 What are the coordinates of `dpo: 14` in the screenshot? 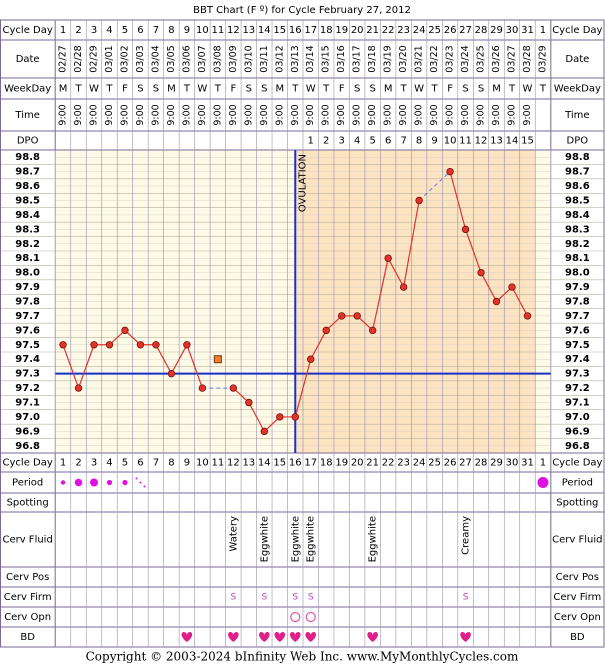 It's located at (512, 141).